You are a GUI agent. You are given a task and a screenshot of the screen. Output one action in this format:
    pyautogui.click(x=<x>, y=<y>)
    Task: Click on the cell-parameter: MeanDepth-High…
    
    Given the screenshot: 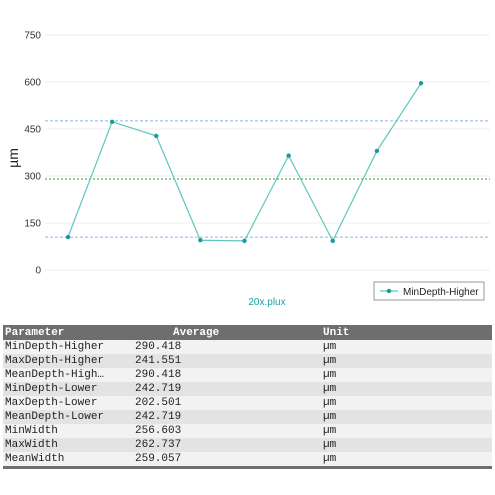 What is the action you would take?
    pyautogui.click(x=68, y=375)
    